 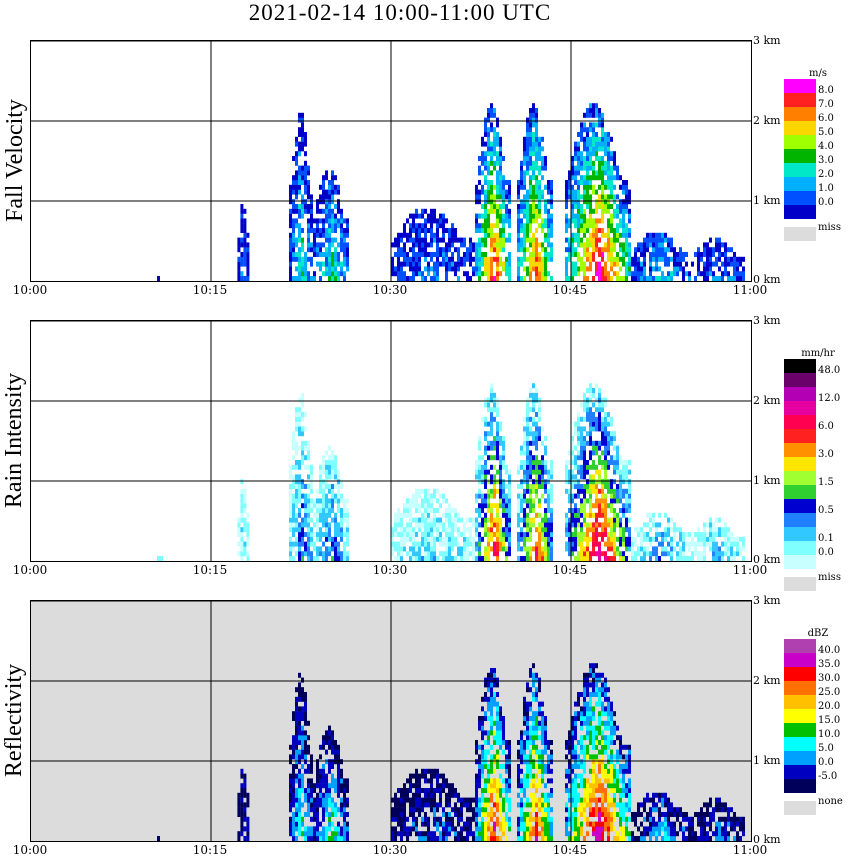 What do you see at coordinates (800, 170) in the screenshot?
I see `legend-swatch` at bounding box center [800, 170].